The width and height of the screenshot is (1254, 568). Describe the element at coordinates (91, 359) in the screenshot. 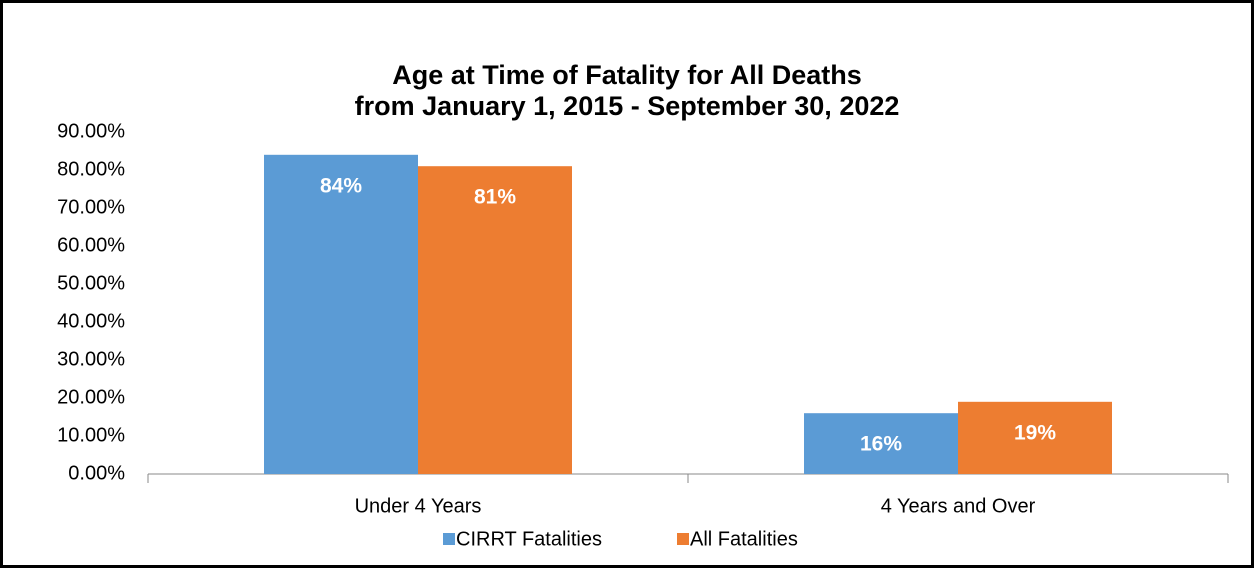

I see `y-tick-label: 30.00%` at that location.